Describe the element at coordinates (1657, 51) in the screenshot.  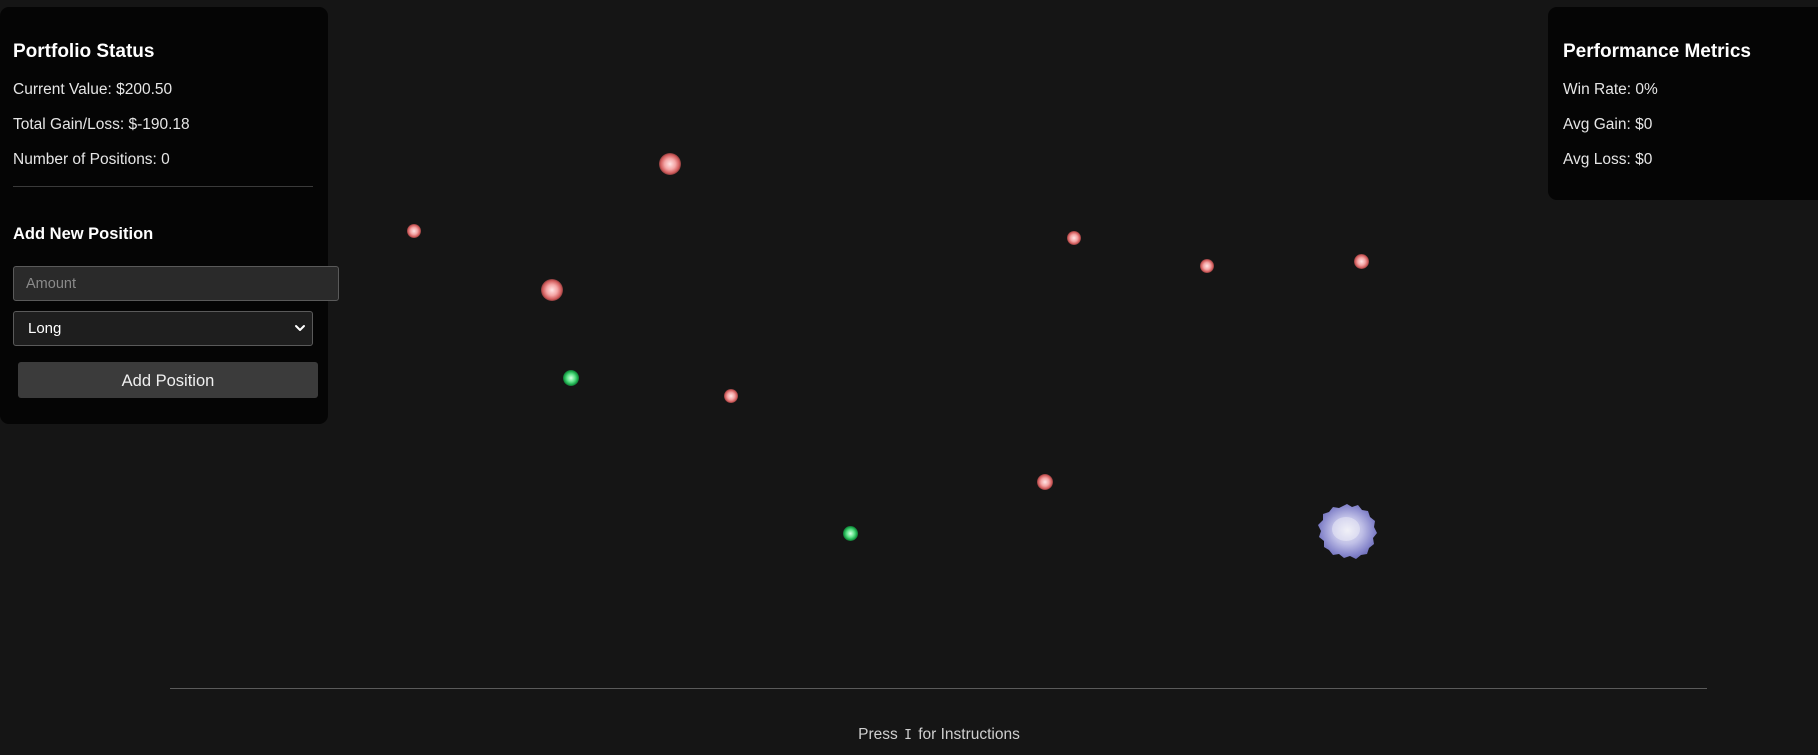
I see `metrics-title: Performance Metrics` at that location.